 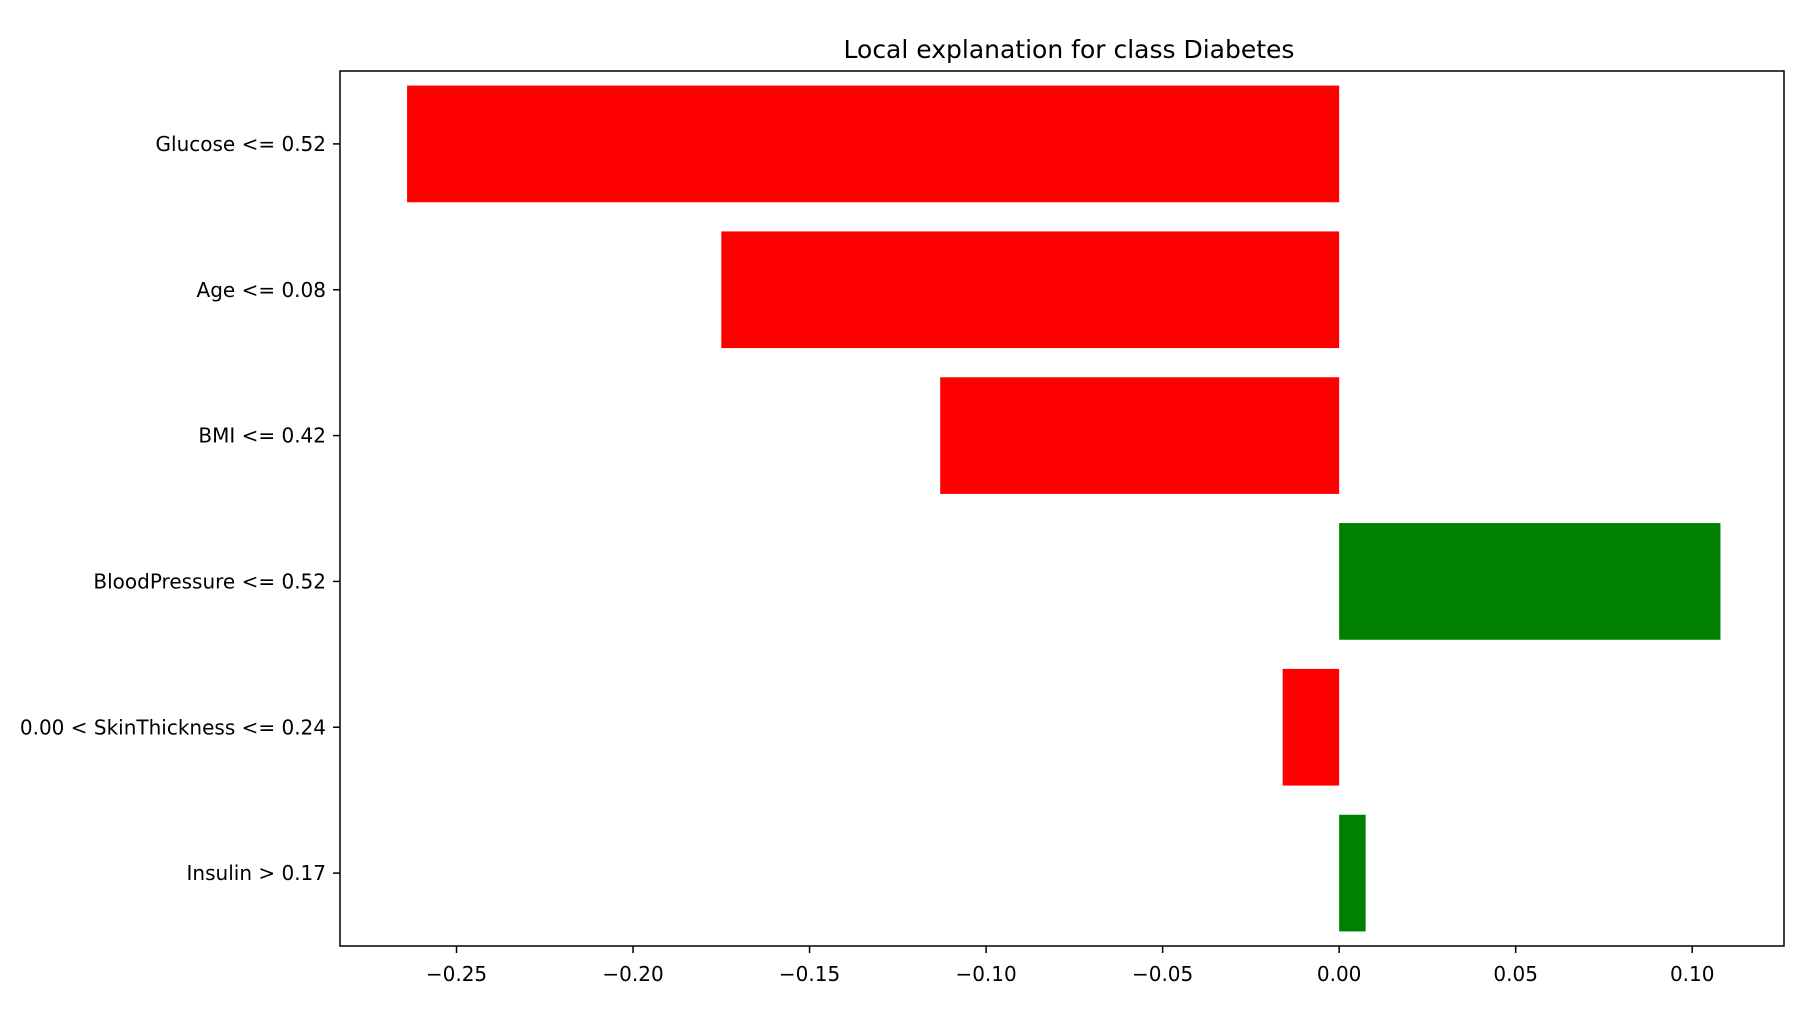 I want to click on x-axis: −0.25 −0.20 −0.15 −0.10 −0.05 0.00 0.05 0.10, so click(x=1070, y=966).